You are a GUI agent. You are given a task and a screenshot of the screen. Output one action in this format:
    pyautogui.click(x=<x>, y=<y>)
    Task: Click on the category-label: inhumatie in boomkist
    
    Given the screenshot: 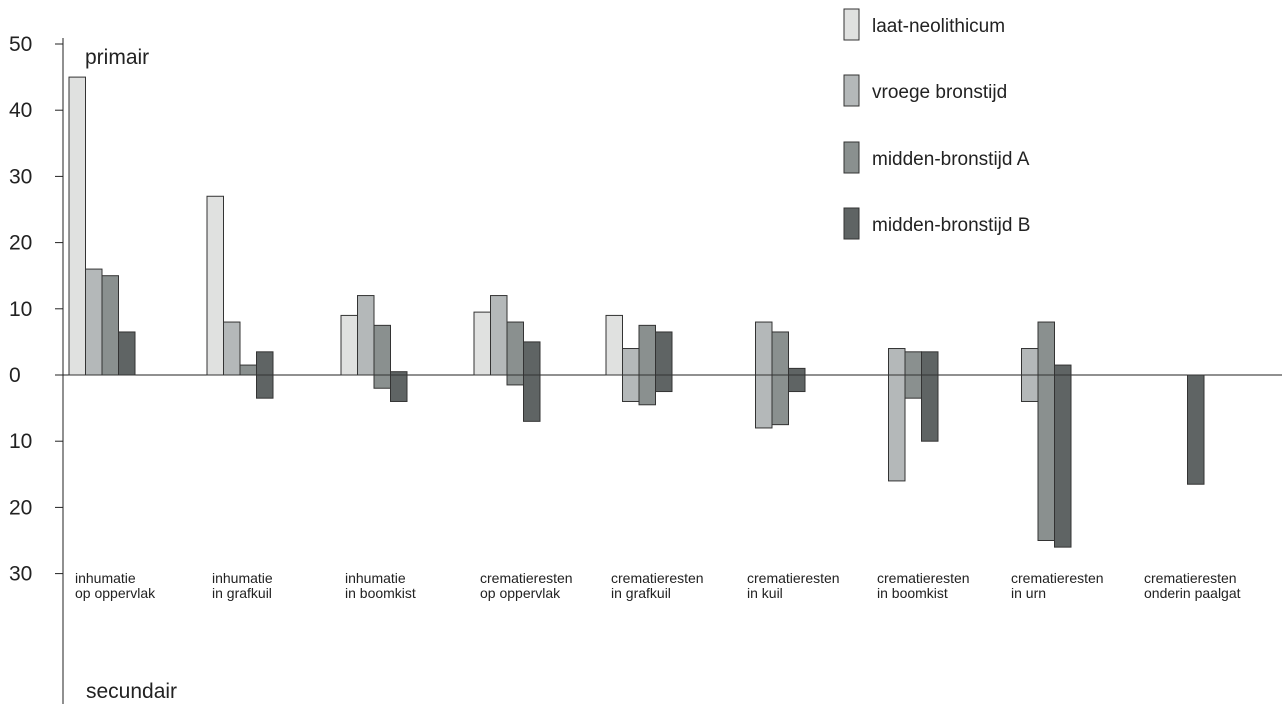 What is the action you would take?
    pyautogui.click(x=380, y=585)
    